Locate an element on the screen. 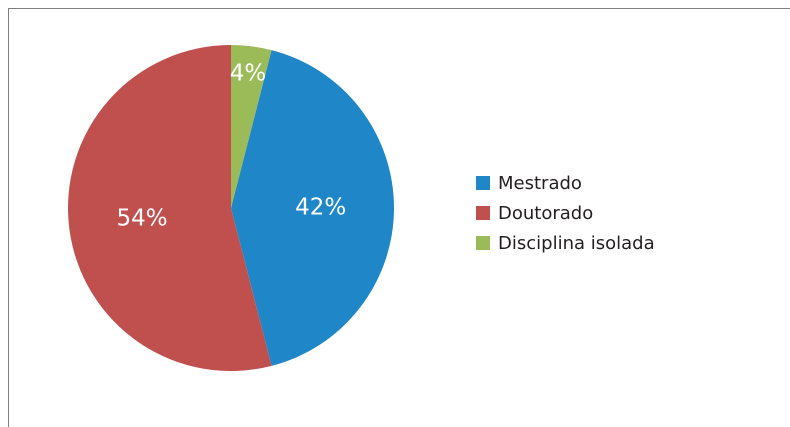  data-label: 4% is located at coordinates (248, 73).